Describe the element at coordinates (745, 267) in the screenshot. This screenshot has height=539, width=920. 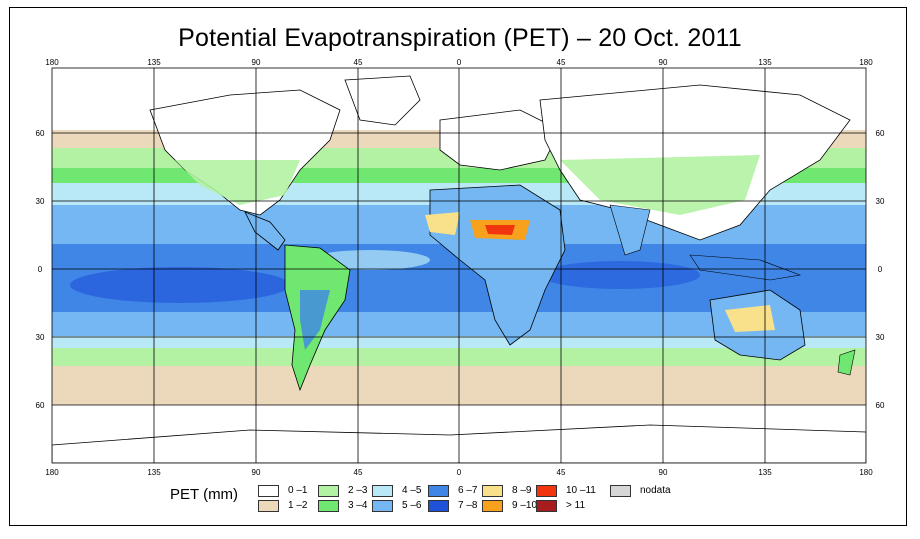
I see `indonesia` at that location.